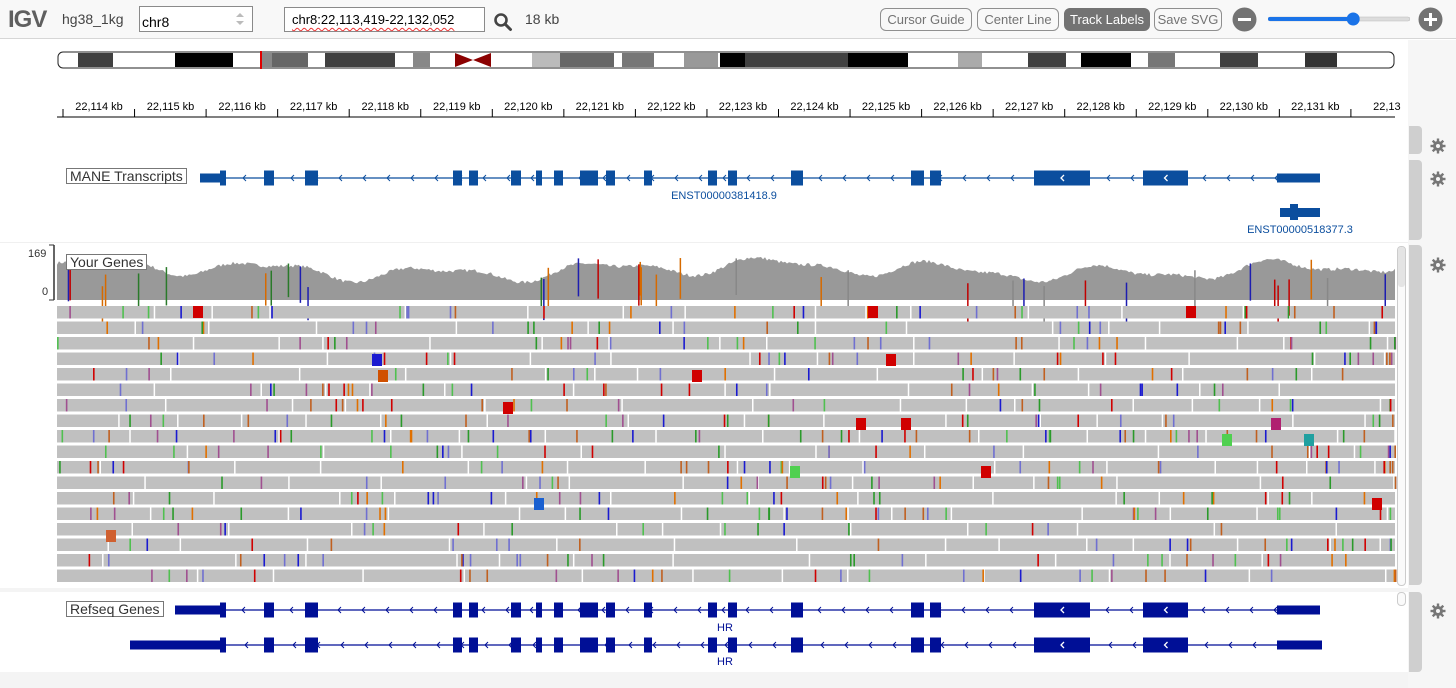 This screenshot has height=688, width=1456. What do you see at coordinates (1430, 19) in the screenshot?
I see `plus-circle-icon` at bounding box center [1430, 19].